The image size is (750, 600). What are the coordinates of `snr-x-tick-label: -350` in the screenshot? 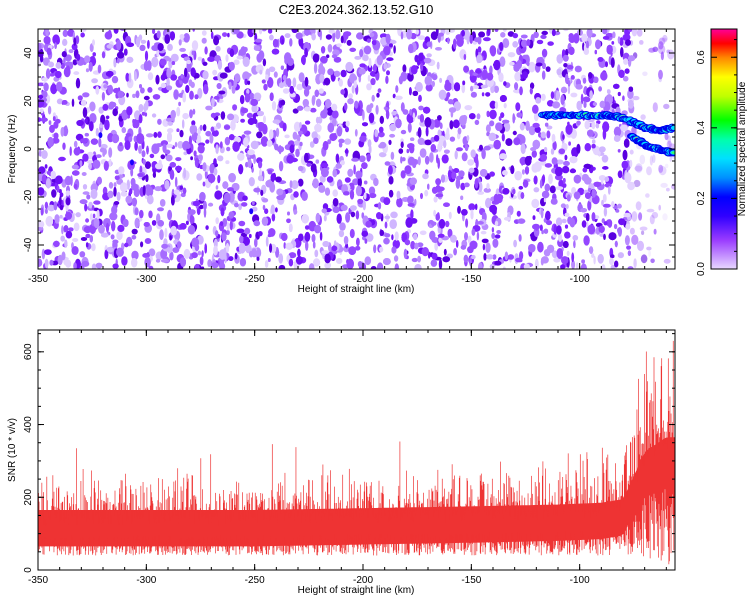 It's located at (38, 580).